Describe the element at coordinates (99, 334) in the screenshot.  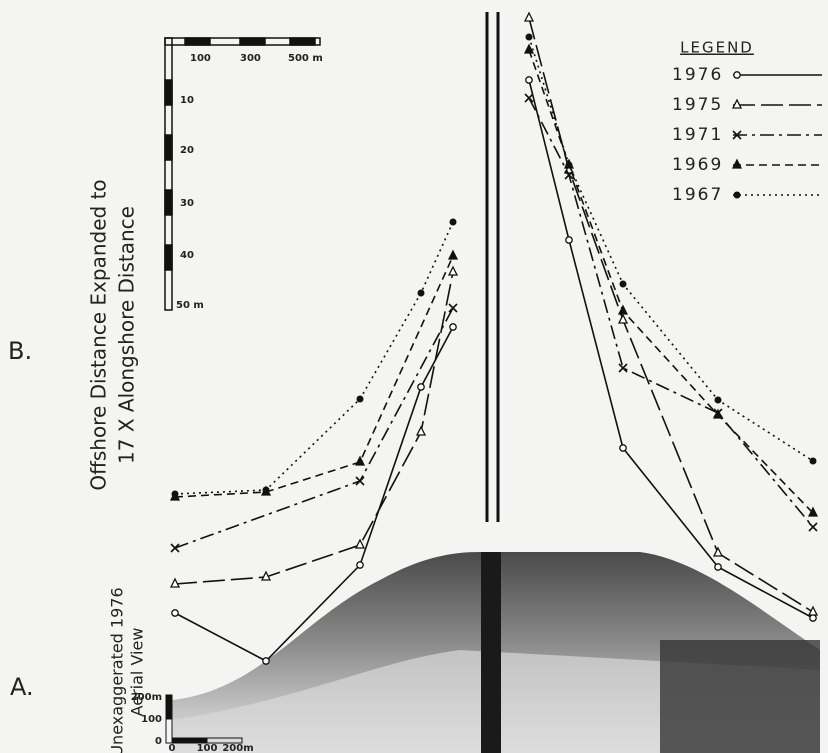
I see `caption: Offshore Distance Expanded to` at that location.